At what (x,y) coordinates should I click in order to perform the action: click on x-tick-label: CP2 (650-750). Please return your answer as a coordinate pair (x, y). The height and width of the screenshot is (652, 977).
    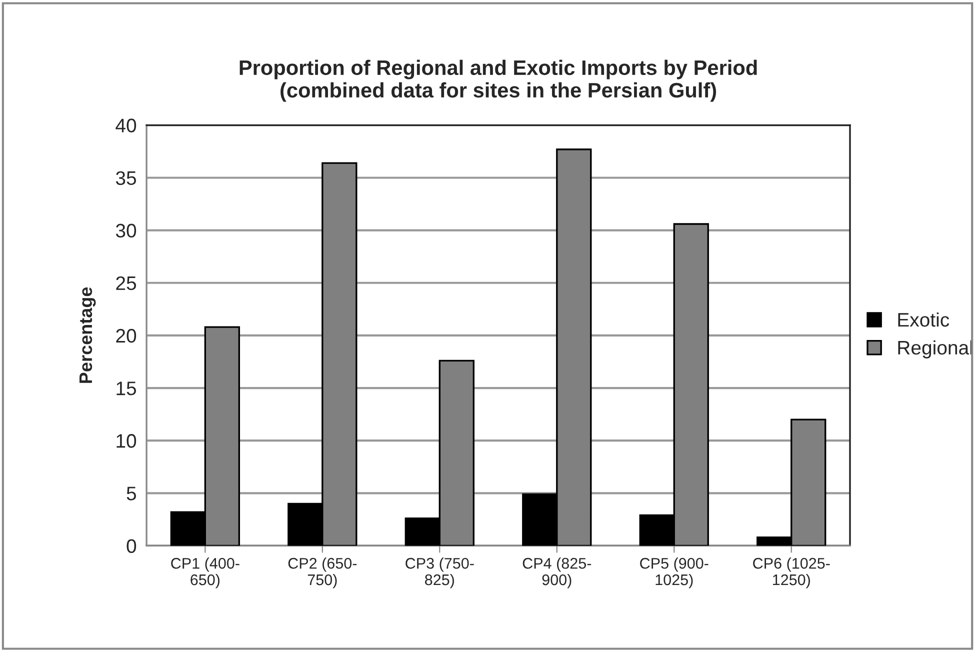
    Looking at the image, I should click on (322, 573).